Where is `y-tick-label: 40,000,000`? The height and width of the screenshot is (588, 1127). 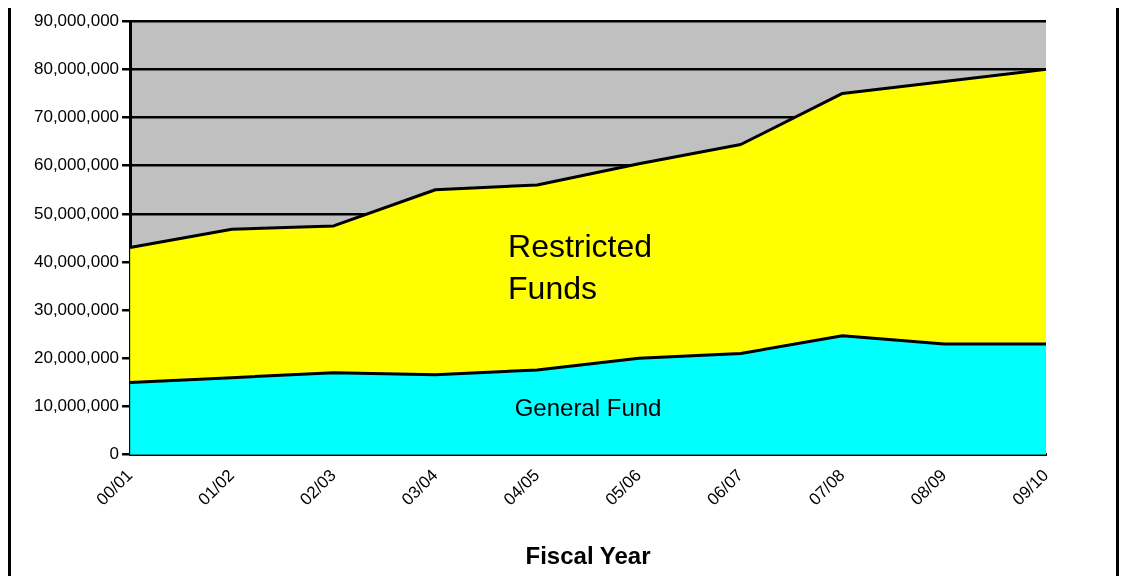
y-tick-label: 40,000,000 is located at coordinates (76, 261).